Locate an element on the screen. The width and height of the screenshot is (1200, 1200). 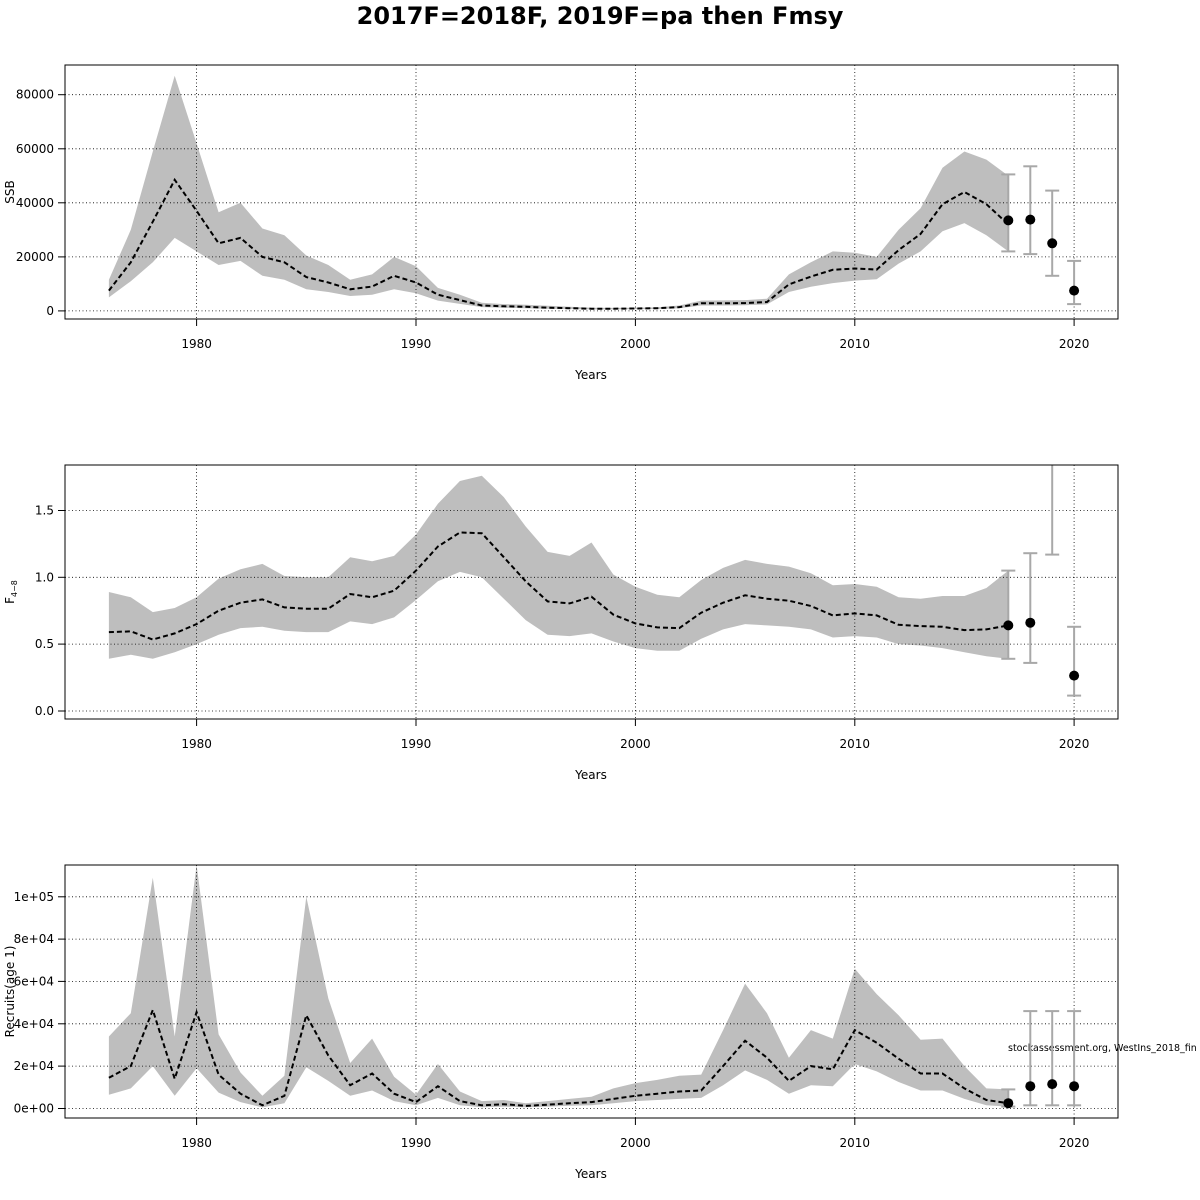
y-tick-label: 2e+04 is located at coordinates (34, 1066).